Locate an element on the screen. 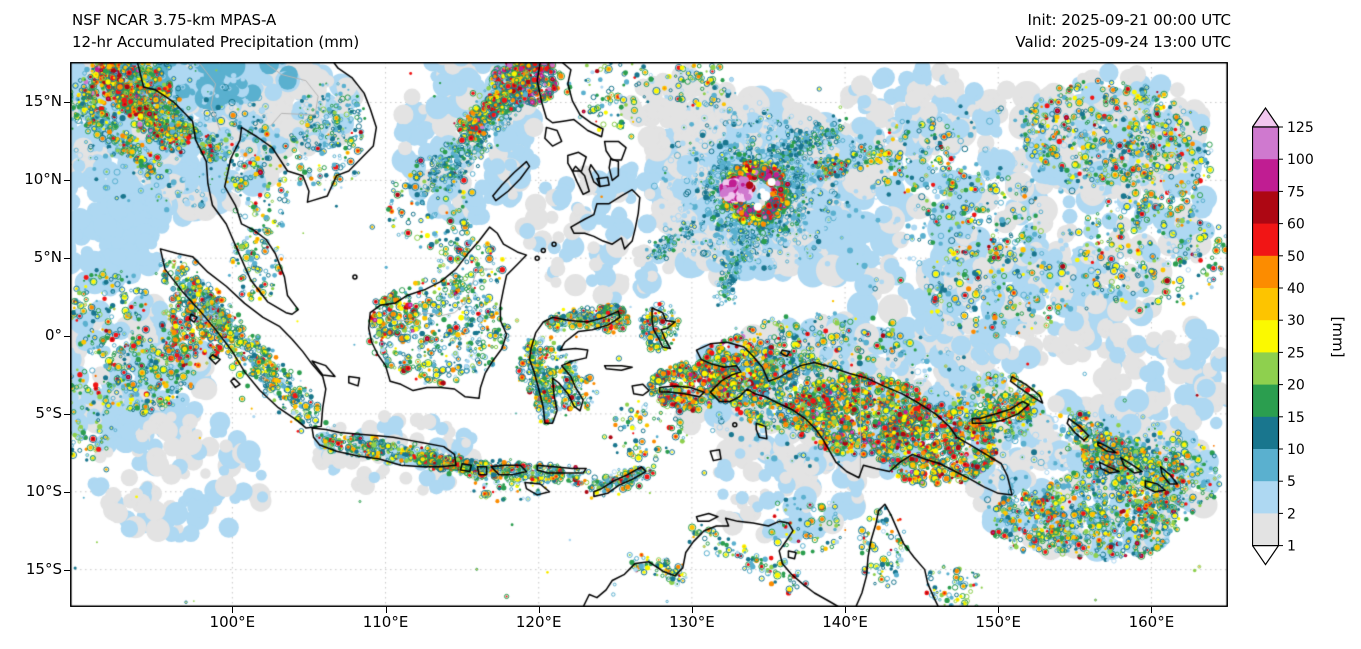 The height and width of the screenshot is (649, 1361). x-tick-label: 150°E is located at coordinates (998, 622).